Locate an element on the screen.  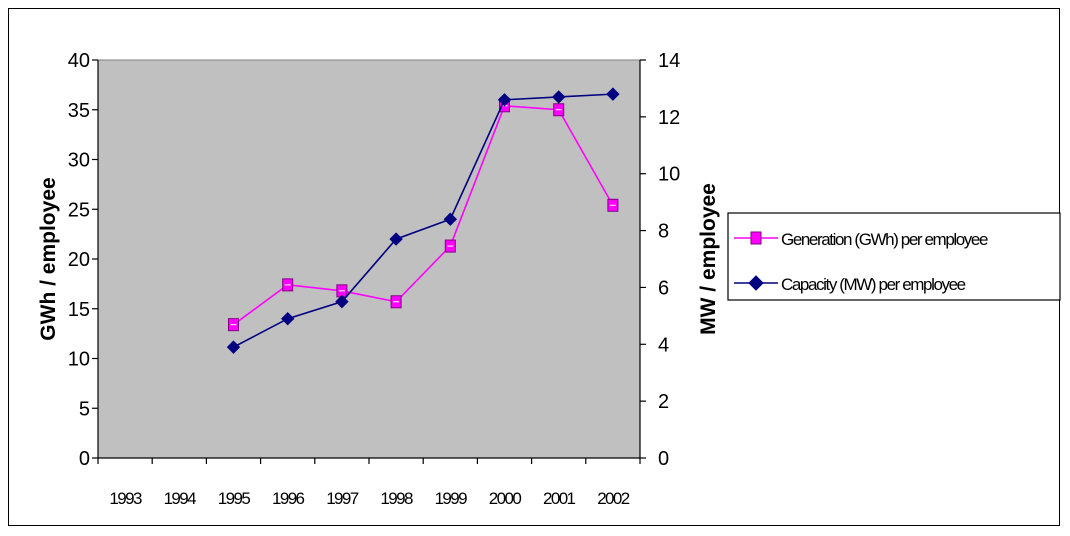
x-tick-label: 1993 is located at coordinates (125, 498).